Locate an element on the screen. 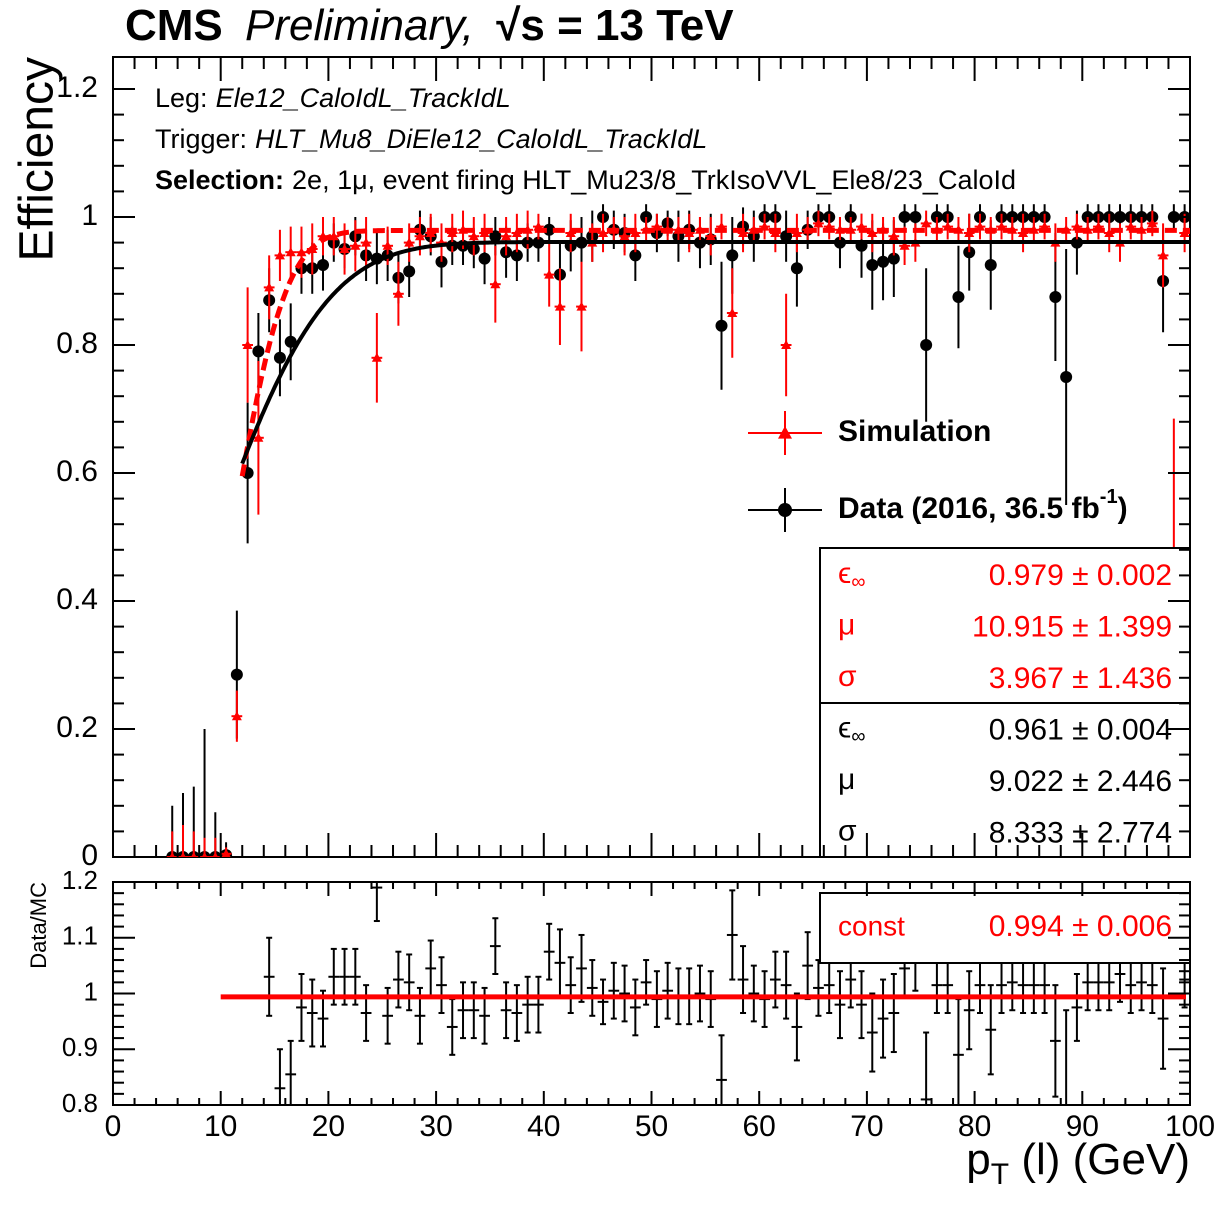  energy: √s = 13 TeV is located at coordinates (615, 25).